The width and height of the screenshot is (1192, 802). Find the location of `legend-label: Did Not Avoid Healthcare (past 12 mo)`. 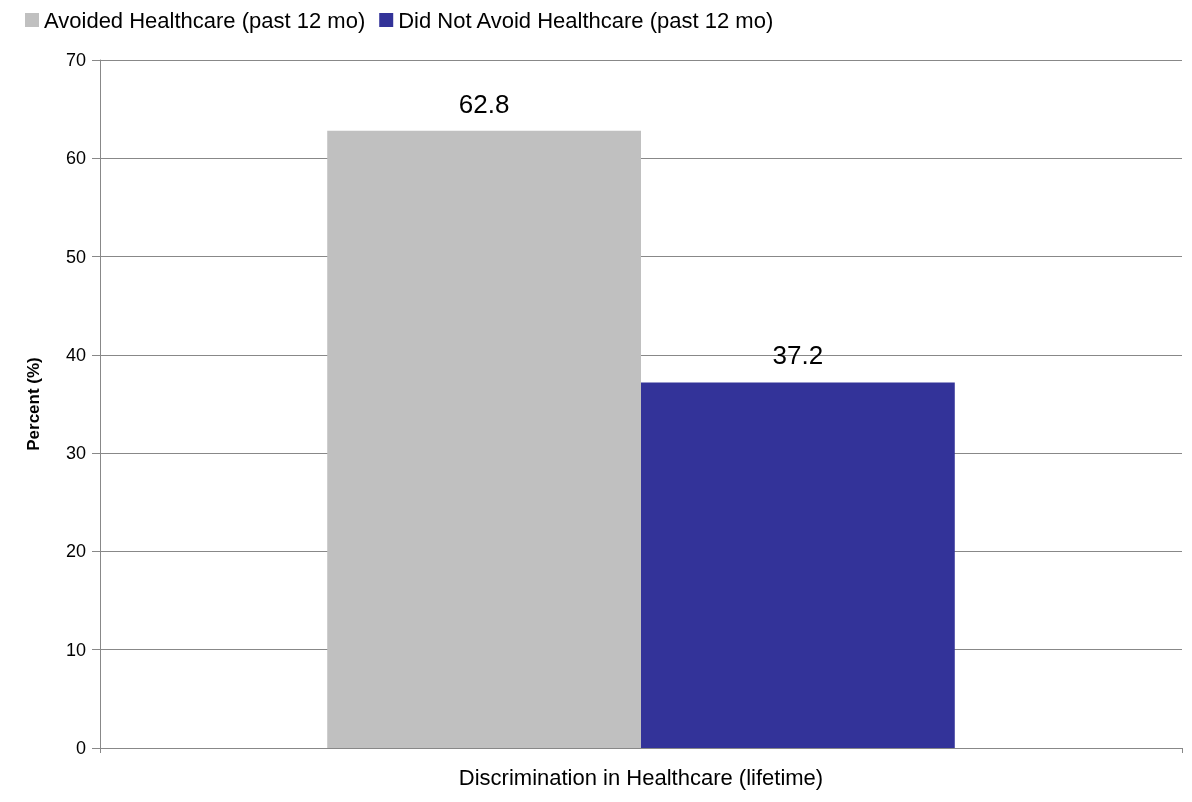

legend-label: Did Not Avoid Healthcare (past 12 mo) is located at coordinates (586, 20).